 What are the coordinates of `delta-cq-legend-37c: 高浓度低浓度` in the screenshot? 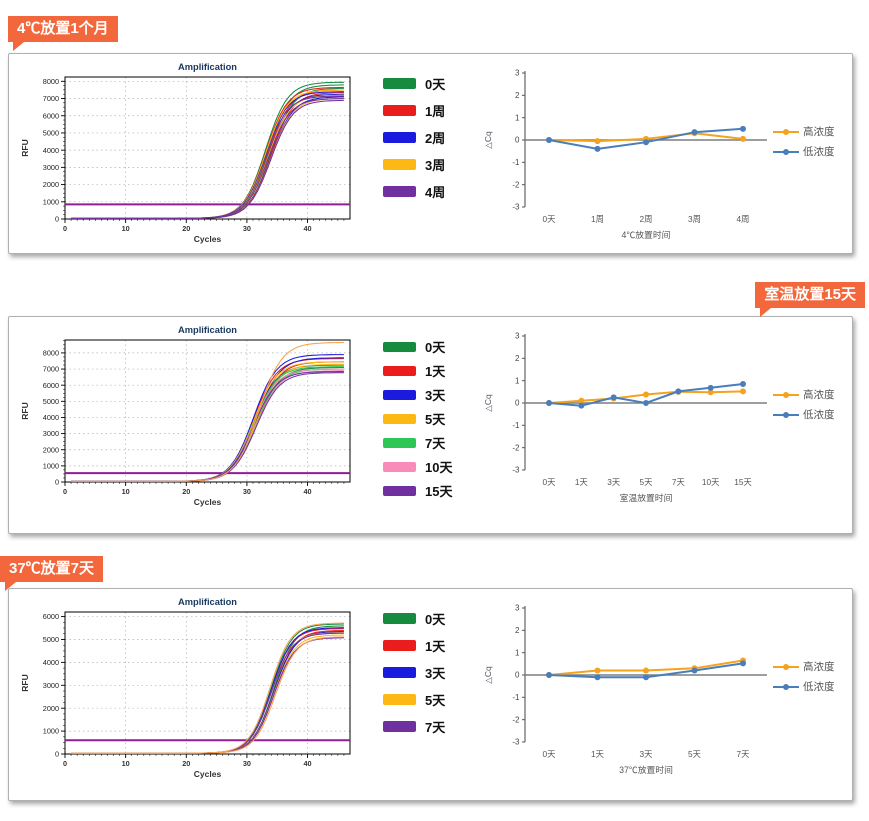 It's located at (804, 679).